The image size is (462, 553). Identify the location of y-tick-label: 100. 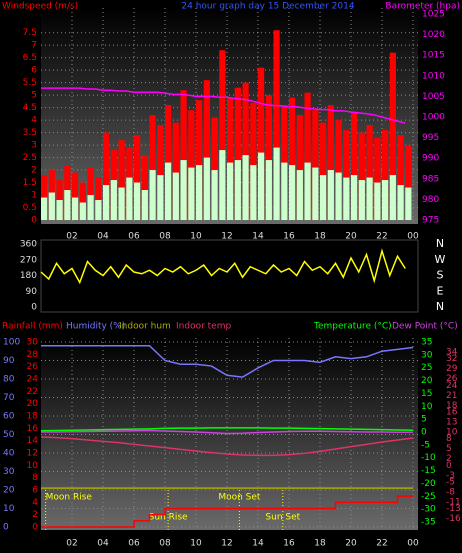
(11, 343).